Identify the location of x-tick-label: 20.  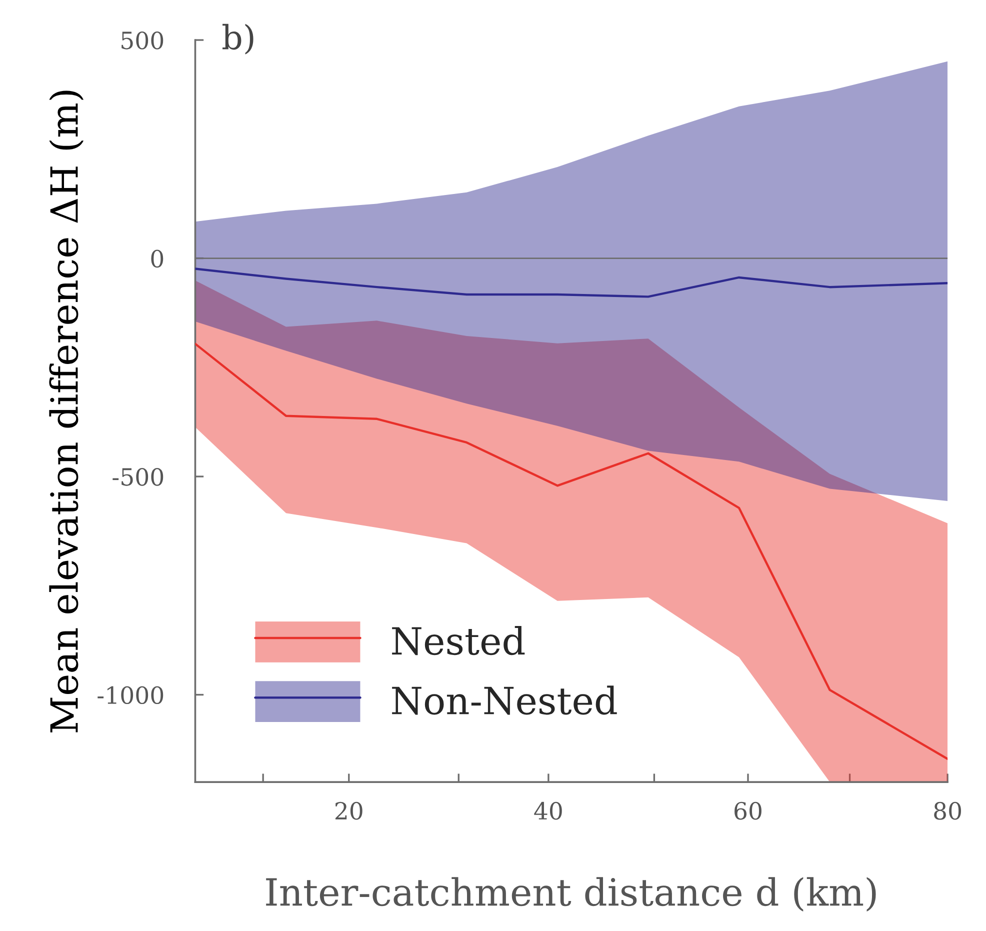
(348, 811).